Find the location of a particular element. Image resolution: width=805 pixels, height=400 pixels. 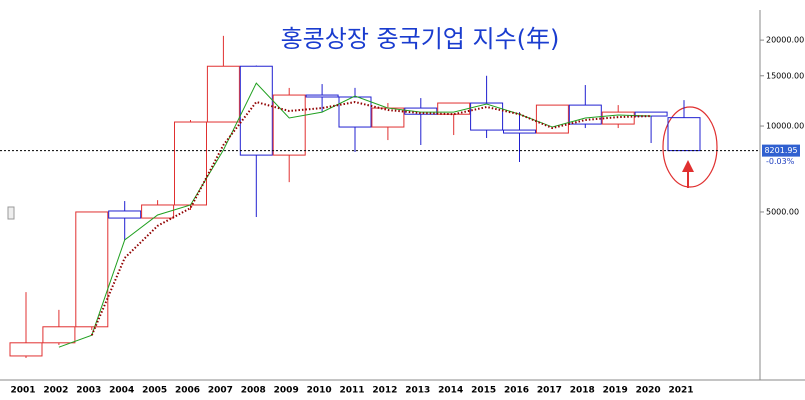

x-tick-label: 2006 is located at coordinates (187, 391).